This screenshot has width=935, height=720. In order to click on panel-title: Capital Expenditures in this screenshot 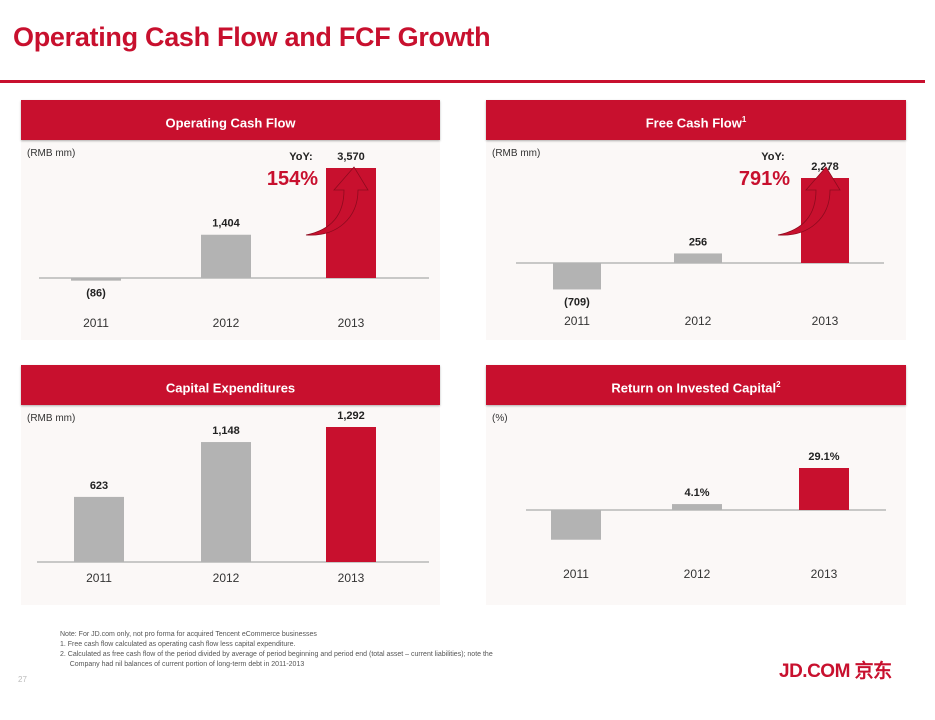, I will do `click(230, 388)`.